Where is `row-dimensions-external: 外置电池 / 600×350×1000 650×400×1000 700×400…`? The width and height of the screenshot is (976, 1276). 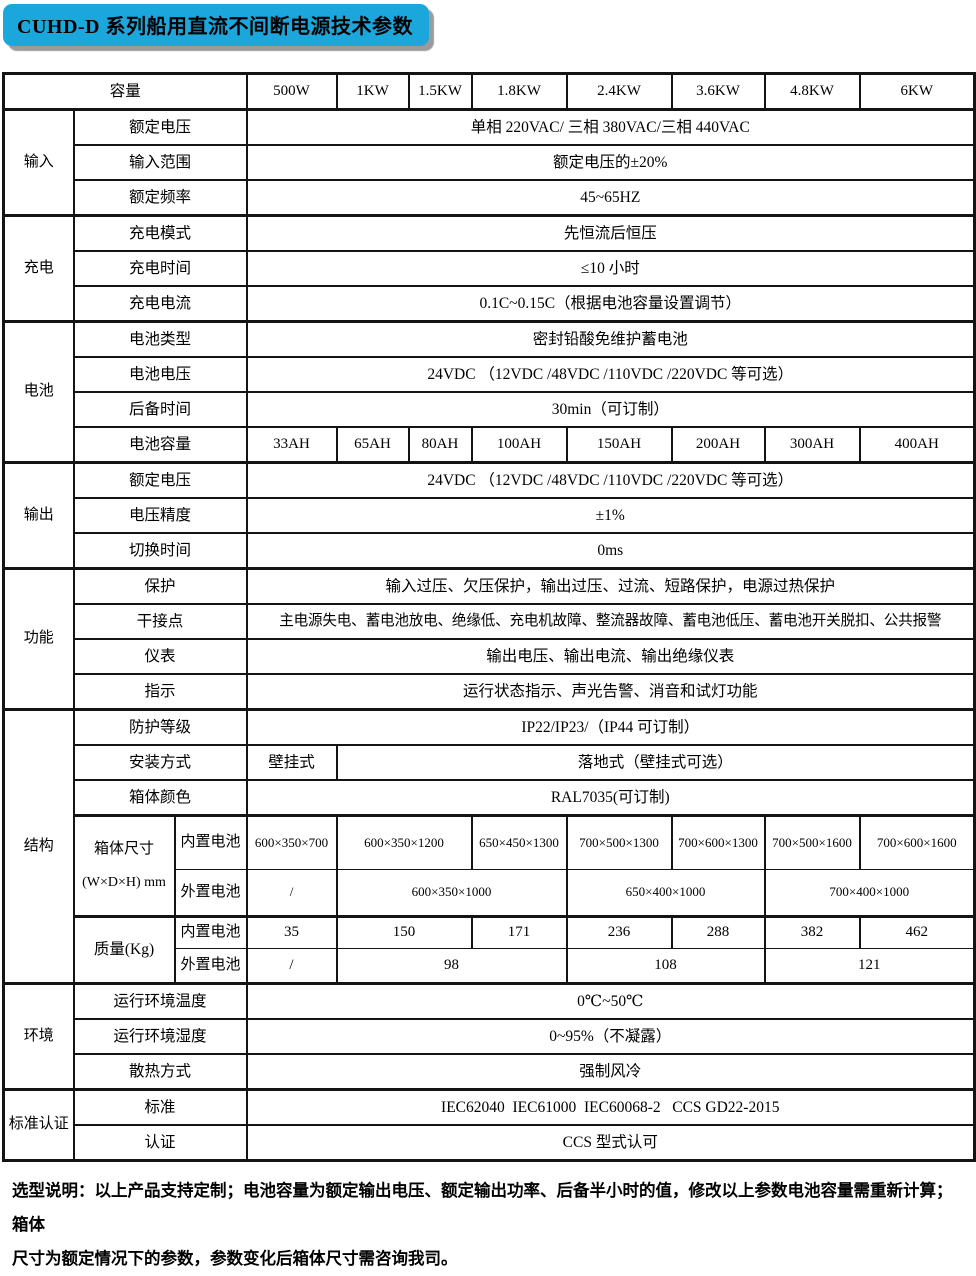 row-dimensions-external: 外置电池 / 600×350×1000 650×400×1000 700×400… is located at coordinates (490, 893).